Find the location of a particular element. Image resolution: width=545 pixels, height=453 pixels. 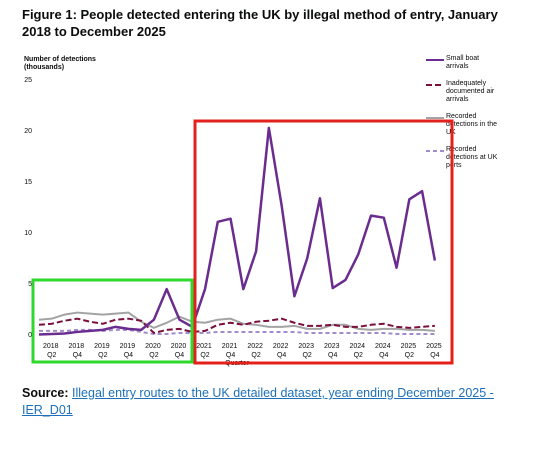

x-axis-label: Quarter is located at coordinates (237, 363).